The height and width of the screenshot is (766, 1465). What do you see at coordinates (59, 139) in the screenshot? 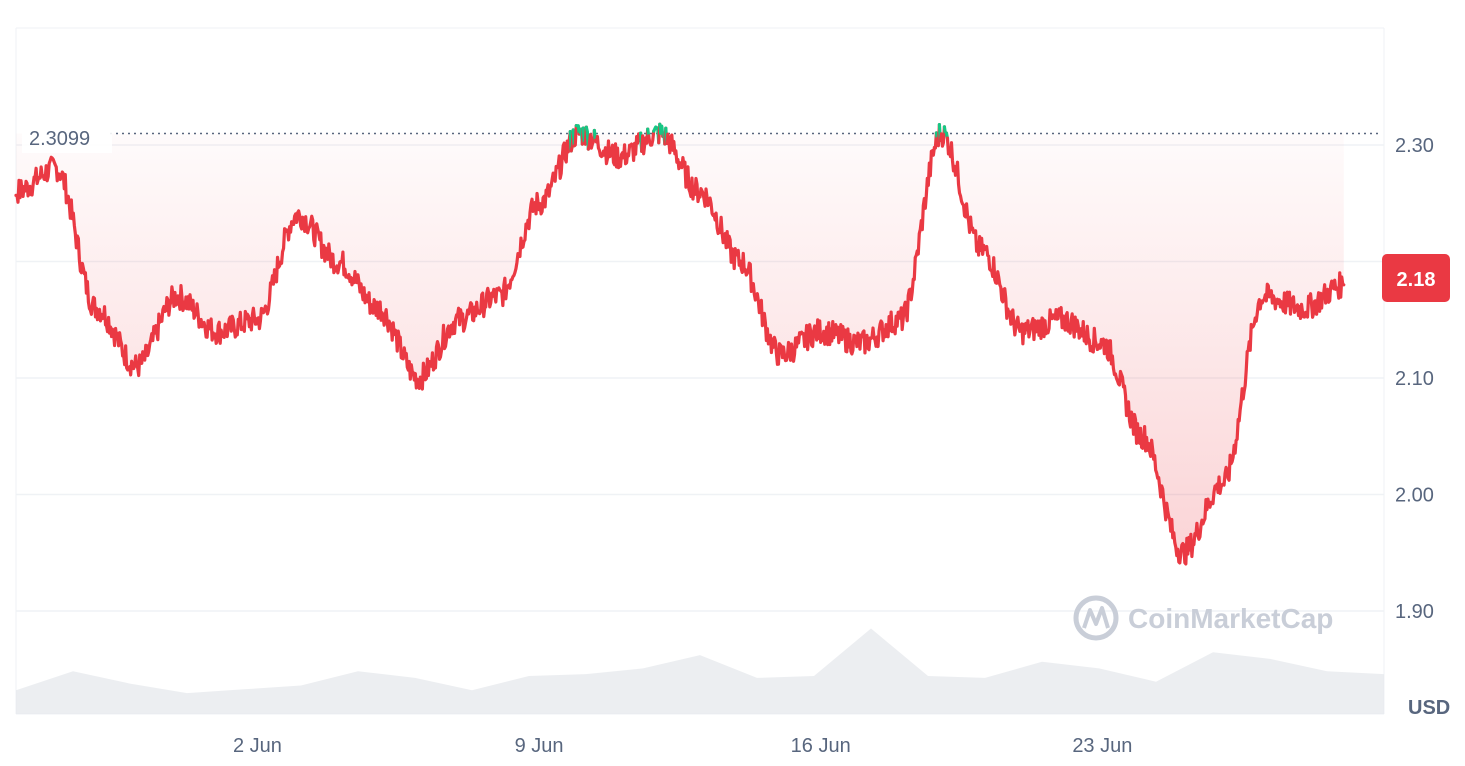
I see `reference-value-label: 2.3099` at bounding box center [59, 139].